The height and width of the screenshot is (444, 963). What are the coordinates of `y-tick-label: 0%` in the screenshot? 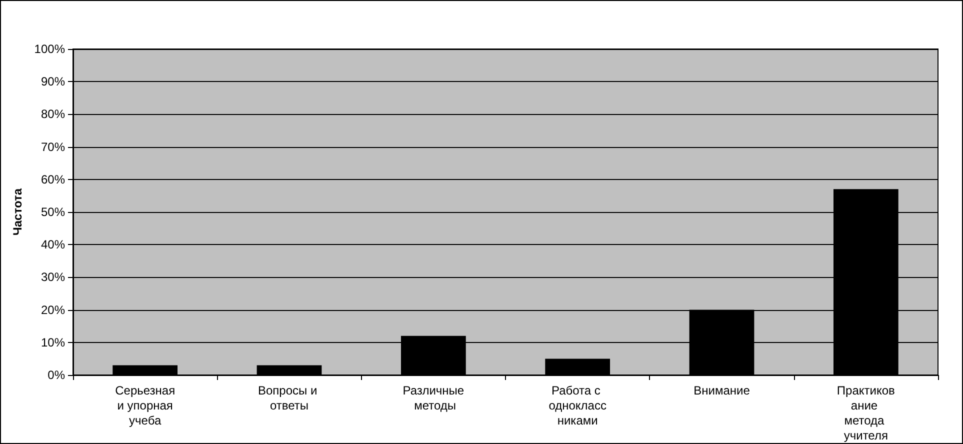 It's located at (57, 375).